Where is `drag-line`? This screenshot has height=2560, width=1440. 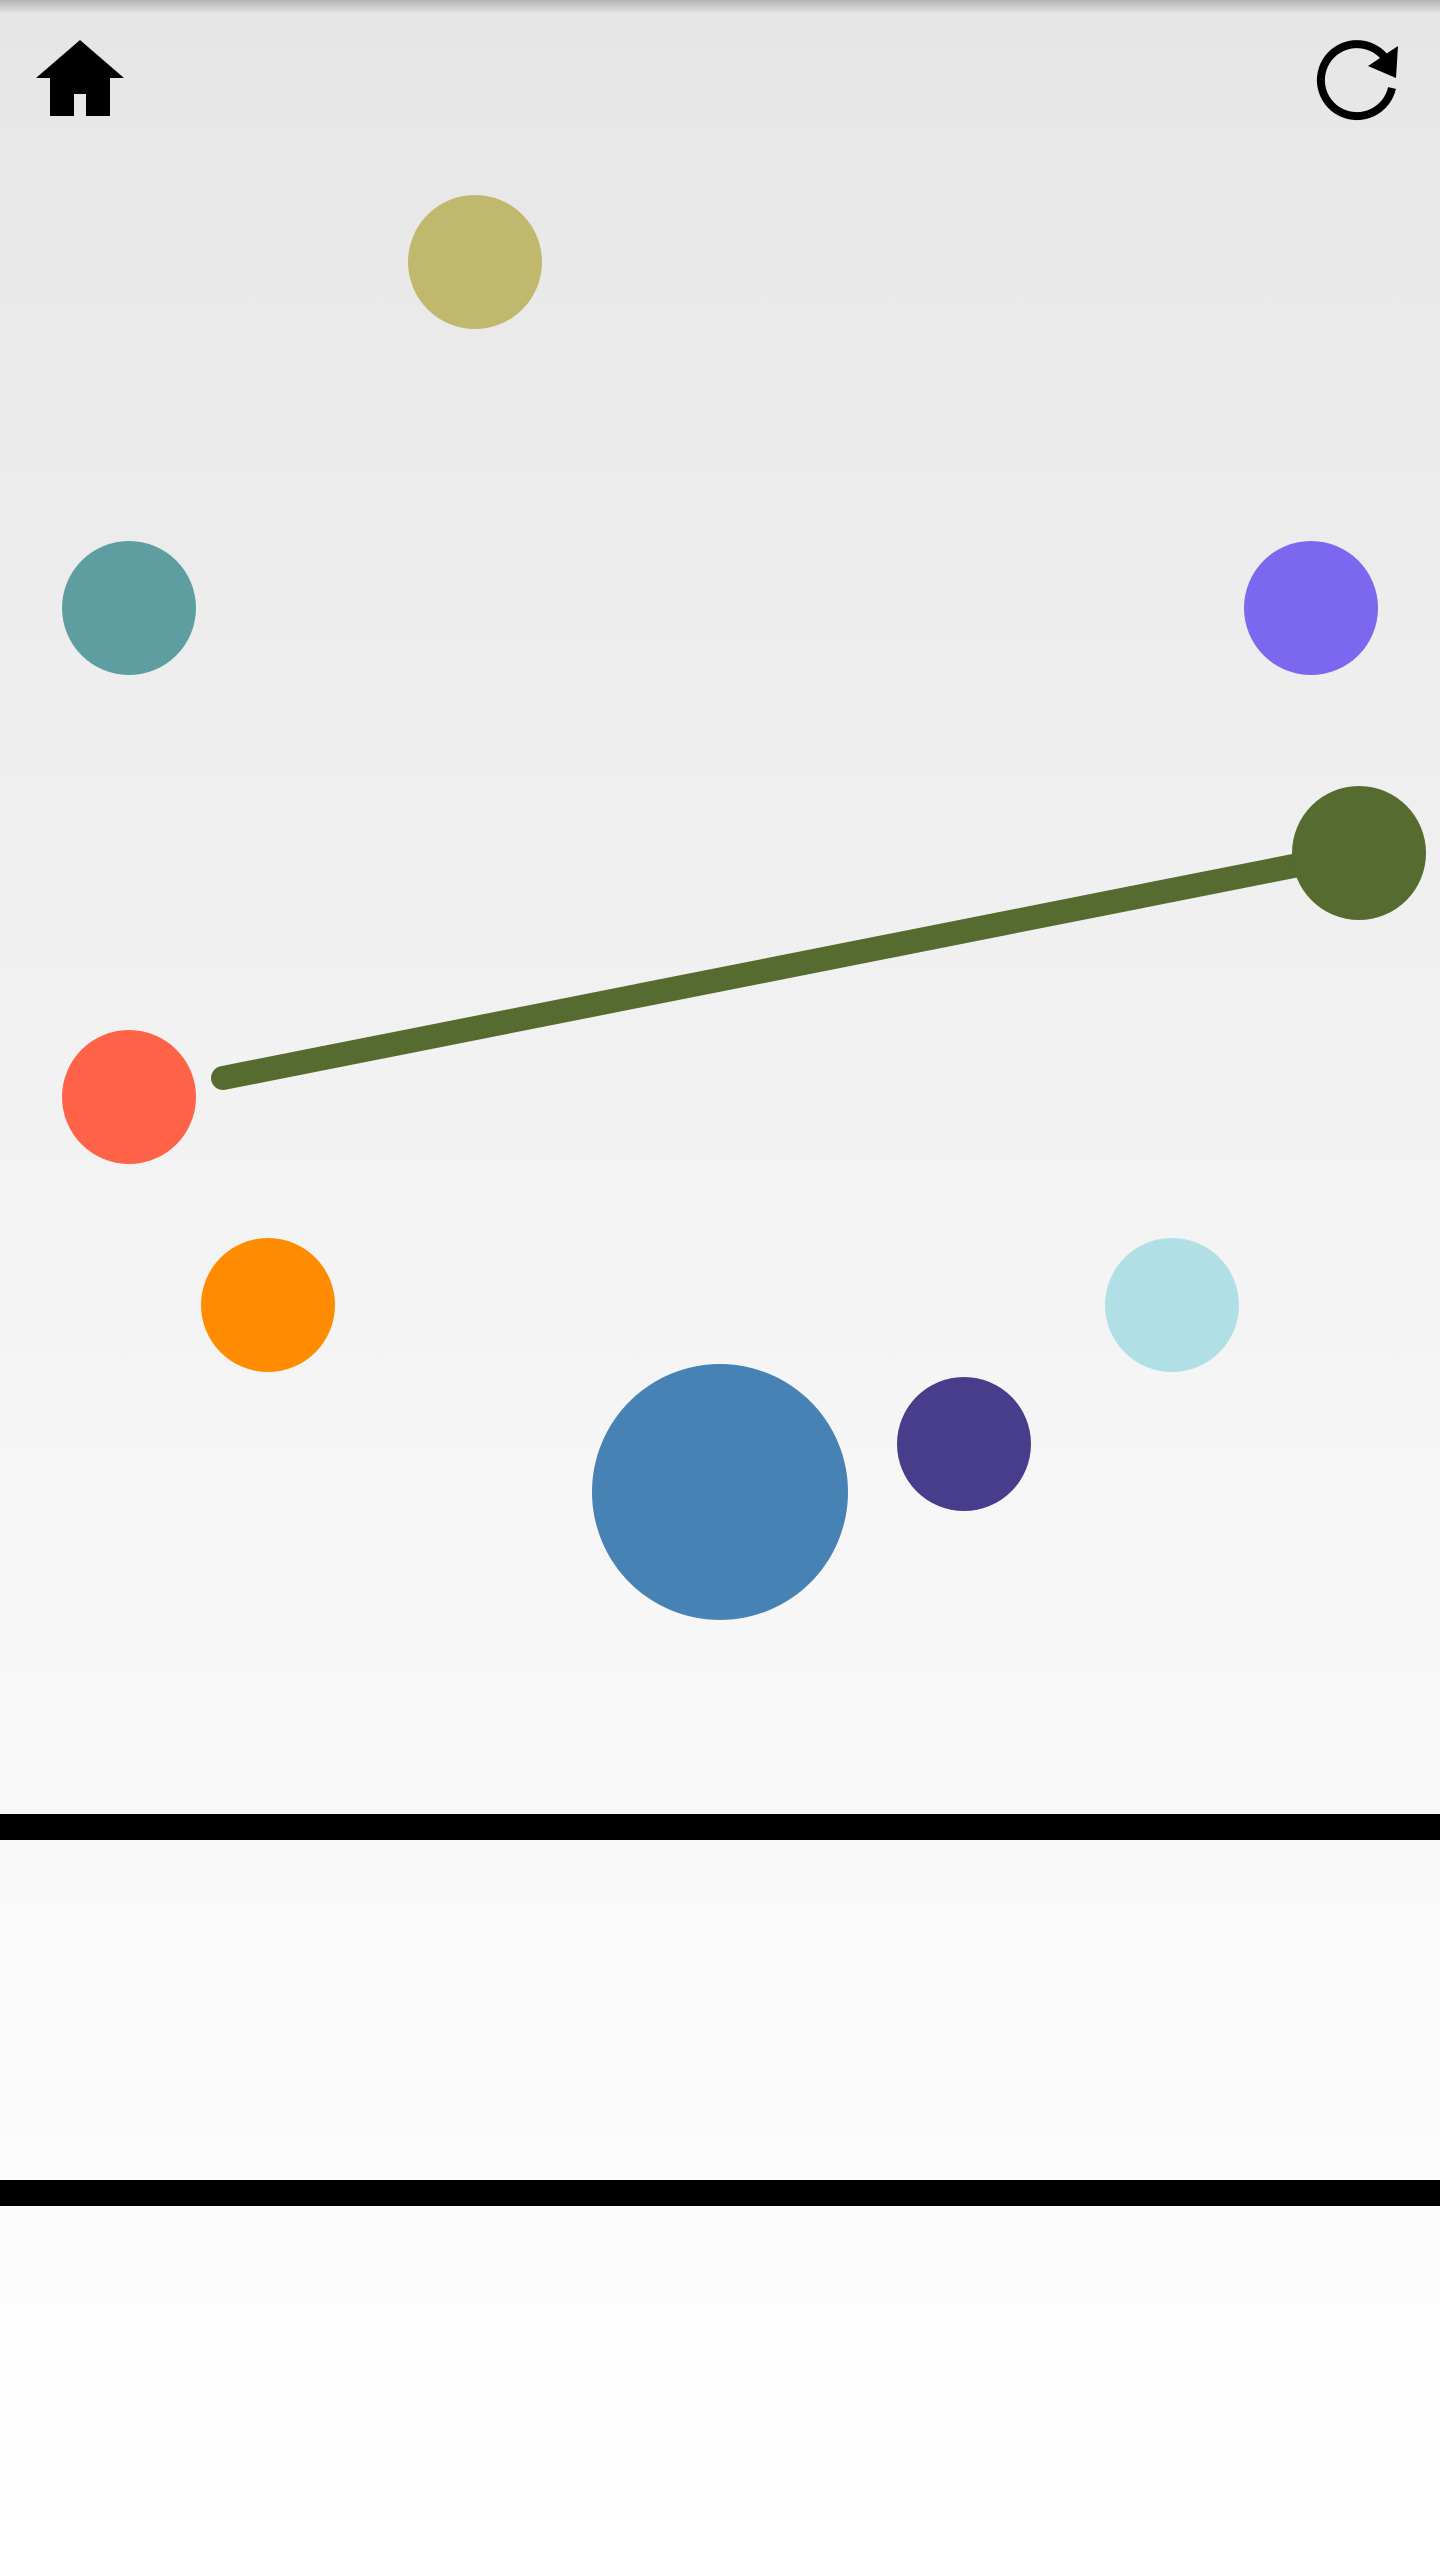 drag-line is located at coordinates (791, 965).